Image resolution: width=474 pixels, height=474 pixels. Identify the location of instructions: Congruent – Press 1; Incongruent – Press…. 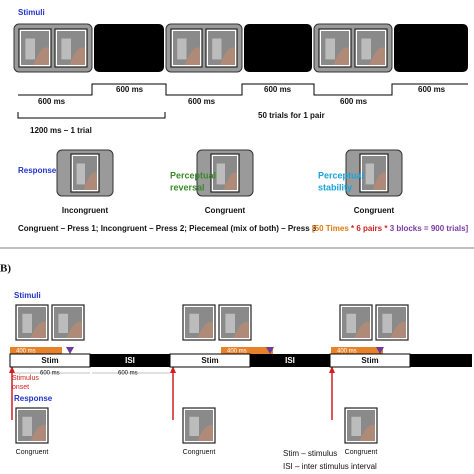
(167, 228).